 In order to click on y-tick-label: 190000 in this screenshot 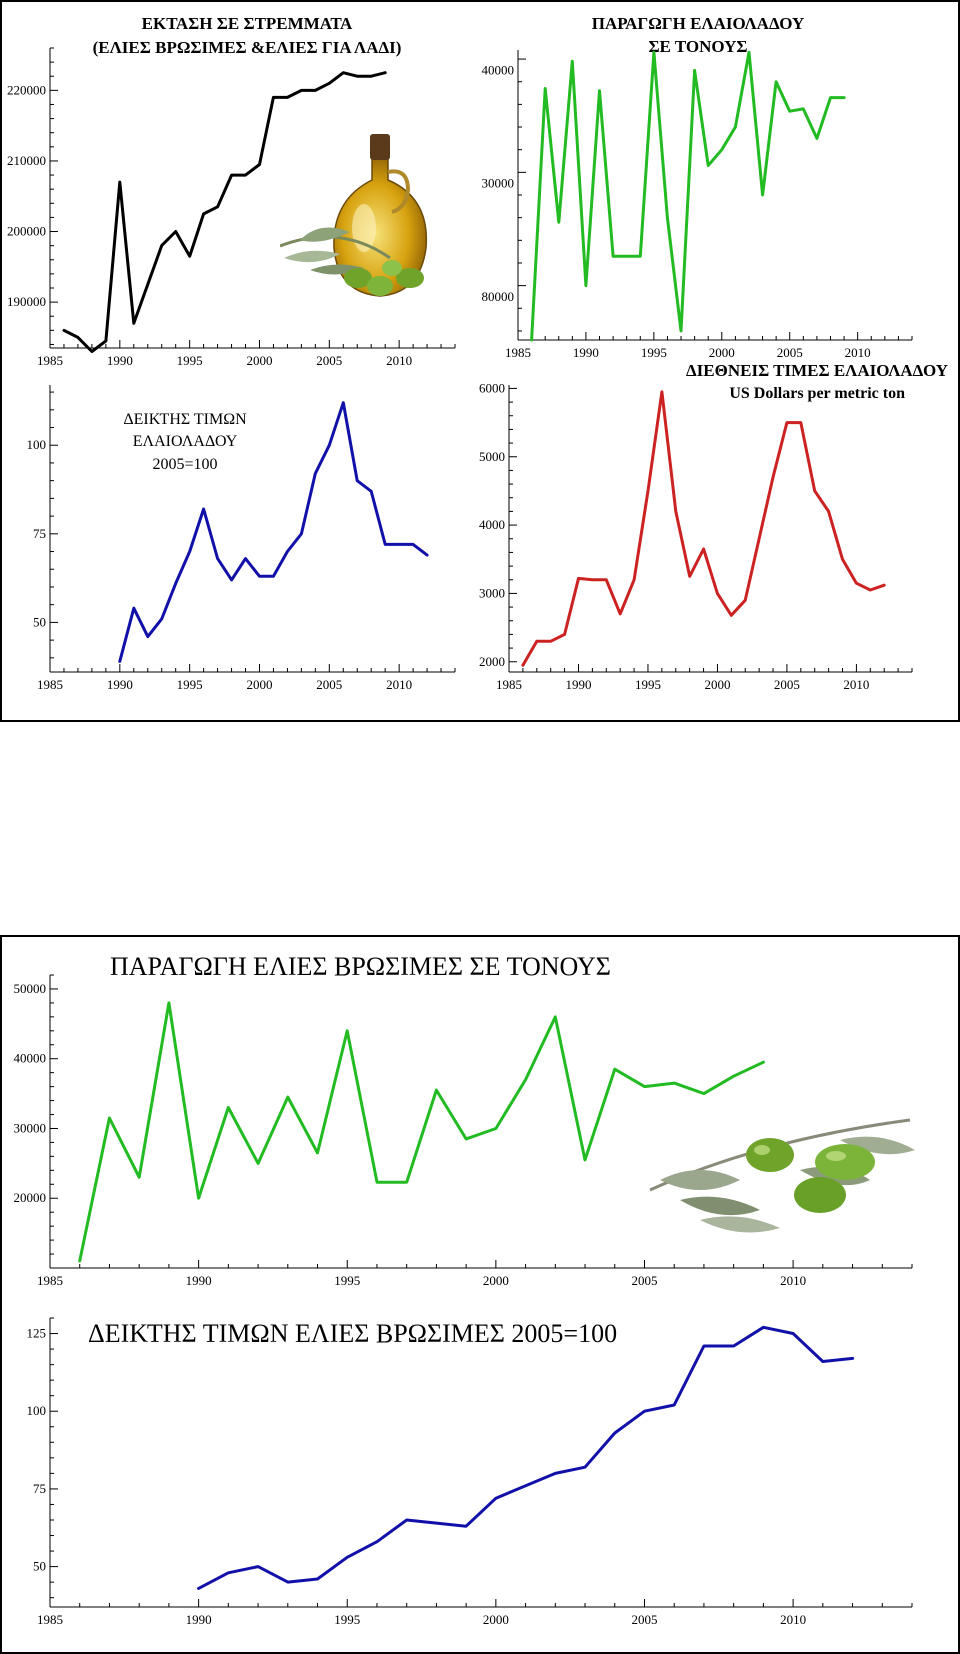, I will do `click(26, 301)`.